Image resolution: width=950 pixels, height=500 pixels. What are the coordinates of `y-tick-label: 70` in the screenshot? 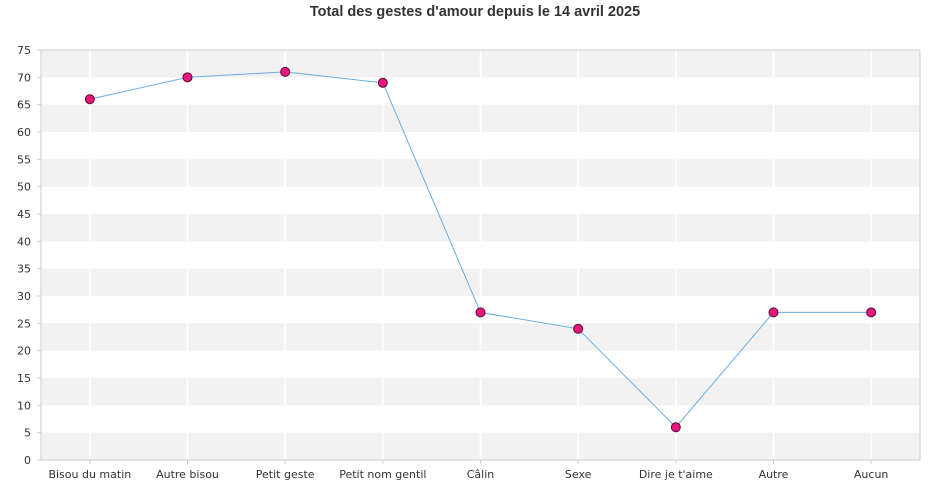 It's located at (24, 77).